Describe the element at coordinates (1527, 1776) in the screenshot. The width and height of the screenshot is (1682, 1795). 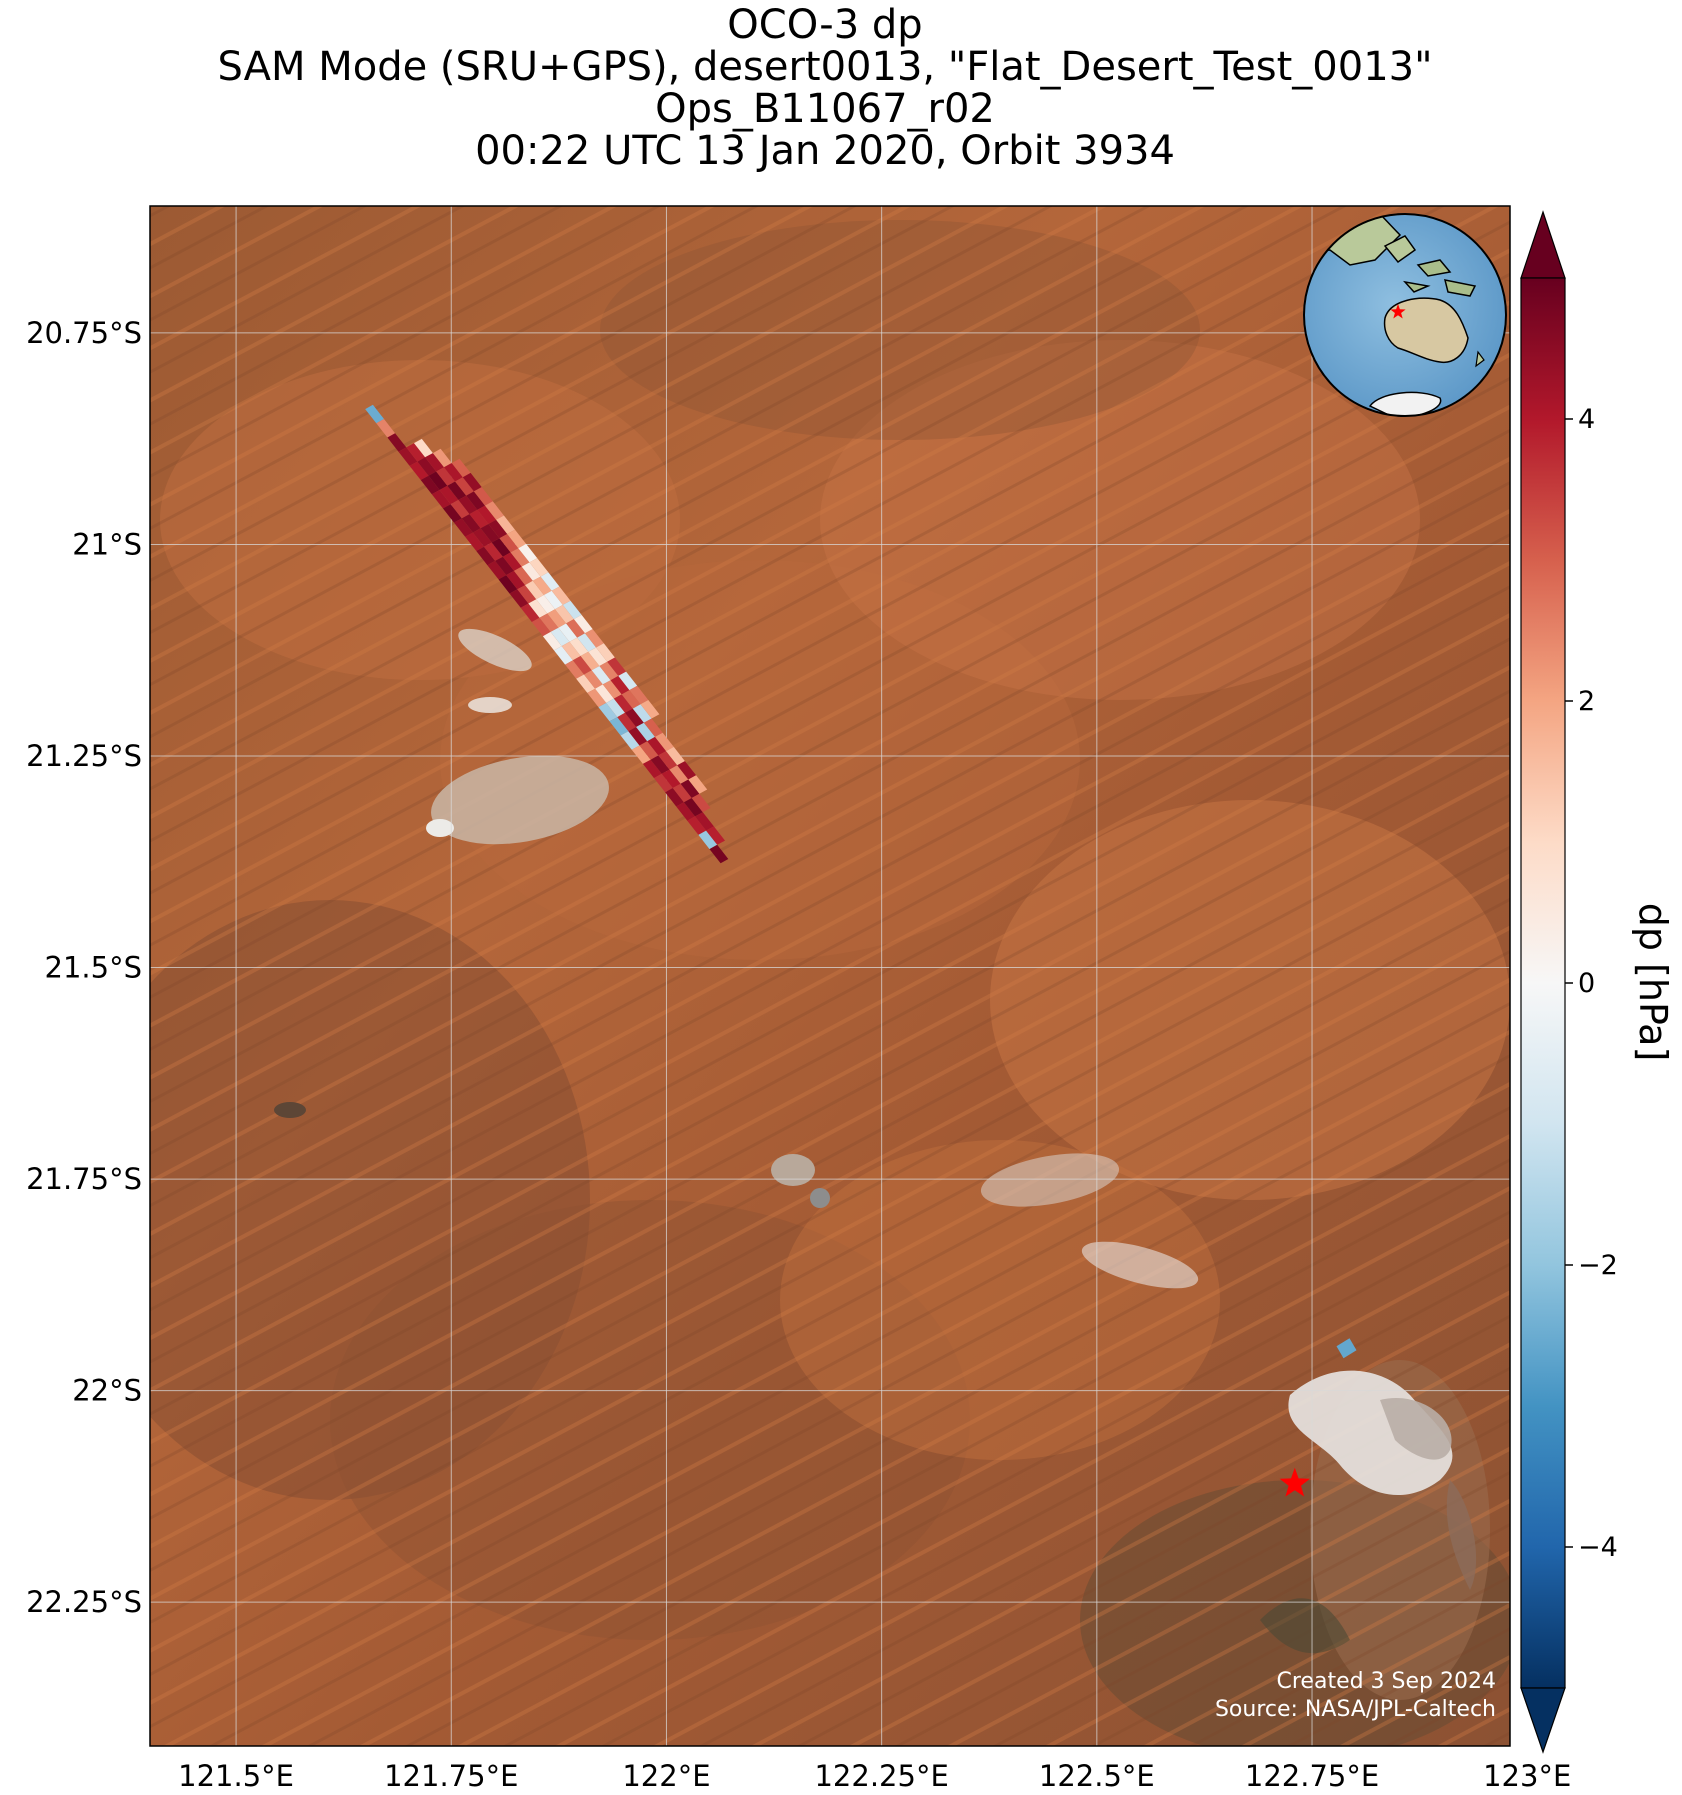
I see `x-tick-label: 123°E` at that location.